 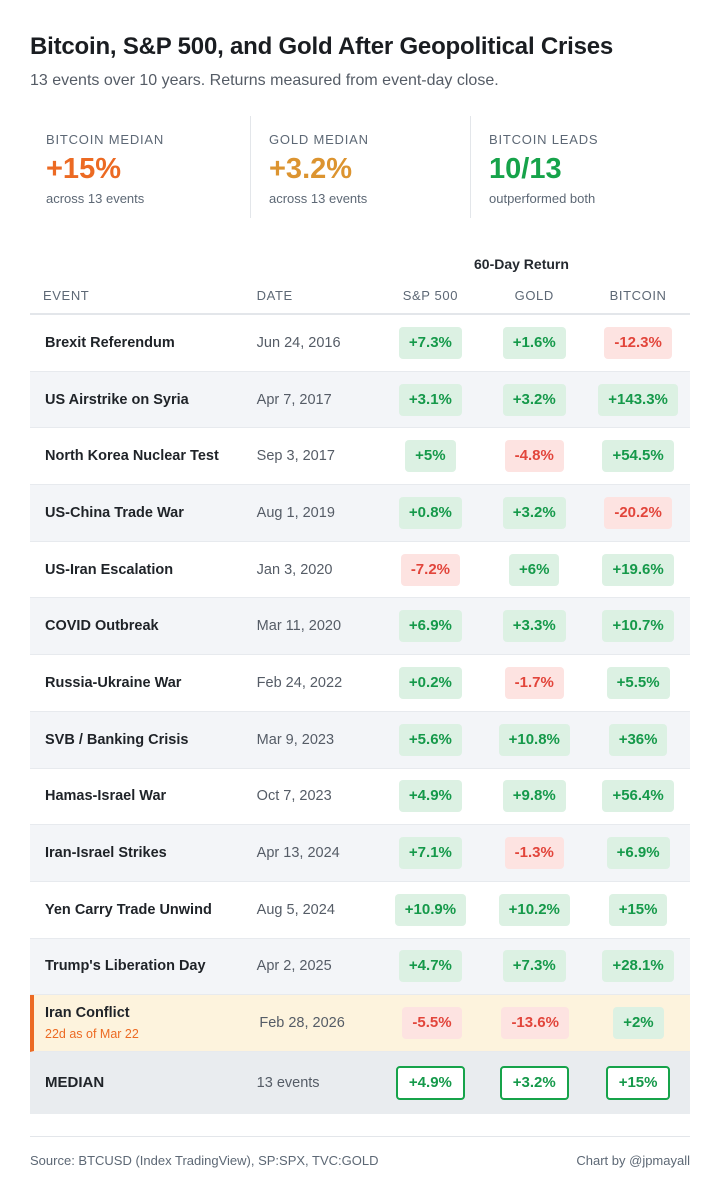 I want to click on stat-value: 10/13, so click(x=525, y=169).